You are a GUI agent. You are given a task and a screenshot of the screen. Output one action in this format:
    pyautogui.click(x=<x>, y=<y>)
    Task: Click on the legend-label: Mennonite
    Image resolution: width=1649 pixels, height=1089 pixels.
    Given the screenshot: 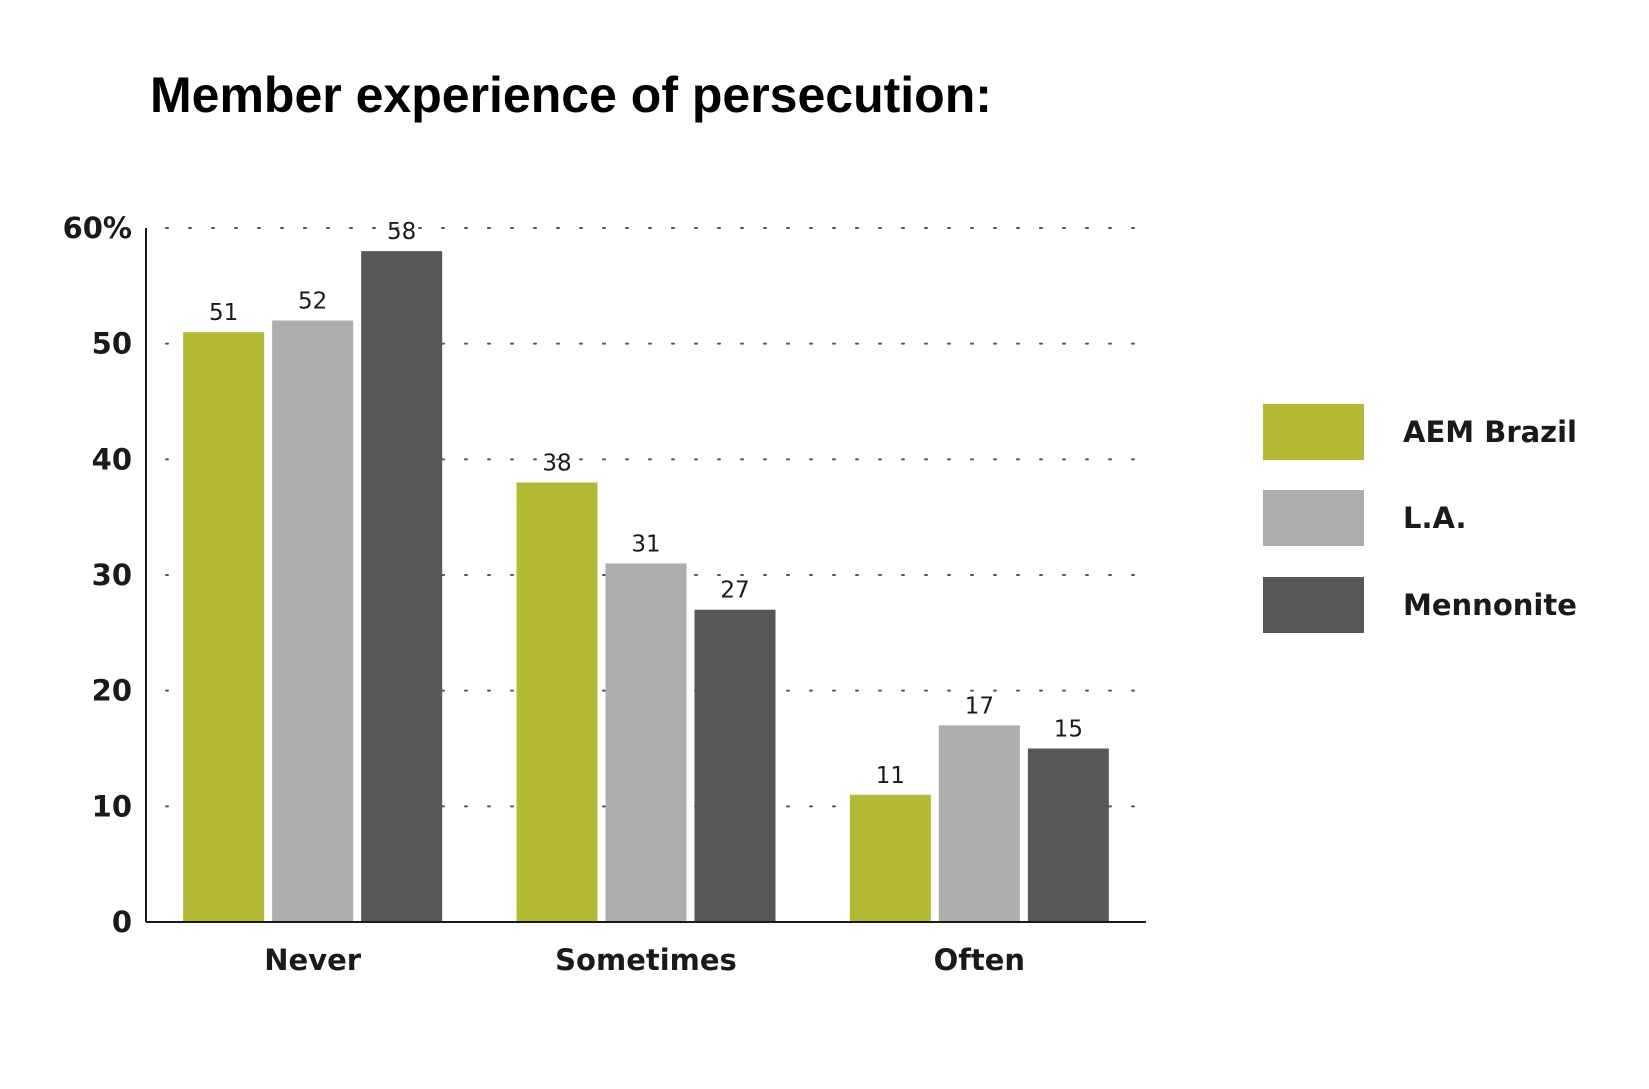 What is the action you would take?
    pyautogui.click(x=1490, y=605)
    